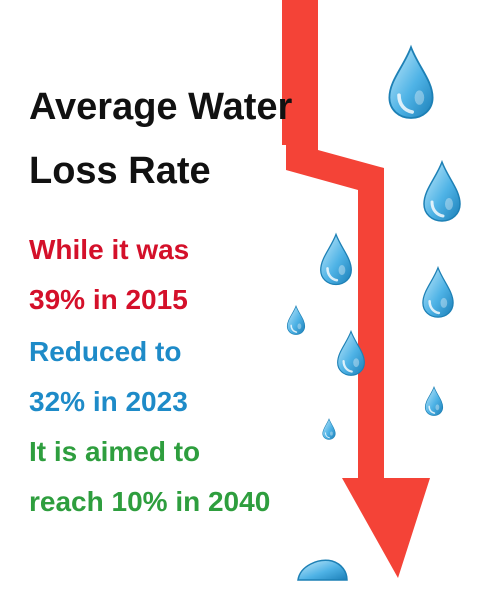 This screenshot has height=595, width=479. What do you see at coordinates (105, 351) in the screenshot?
I see `statement-2023-line-1: Reduced to` at bounding box center [105, 351].